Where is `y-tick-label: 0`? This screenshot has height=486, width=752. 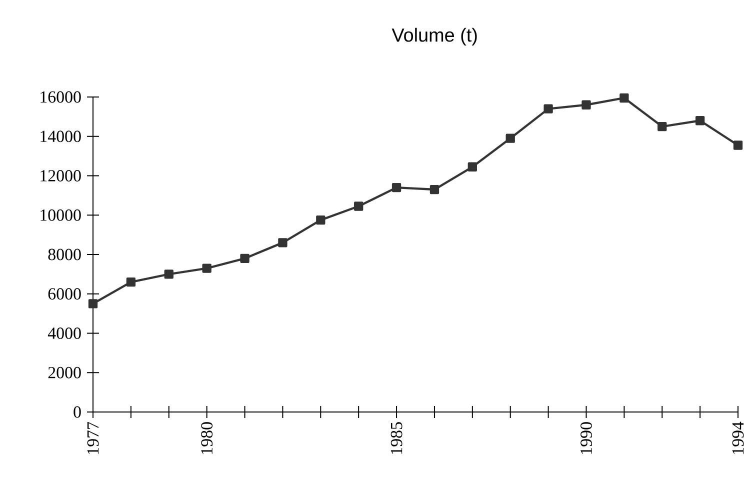 y-tick-label: 0 is located at coordinates (77, 412).